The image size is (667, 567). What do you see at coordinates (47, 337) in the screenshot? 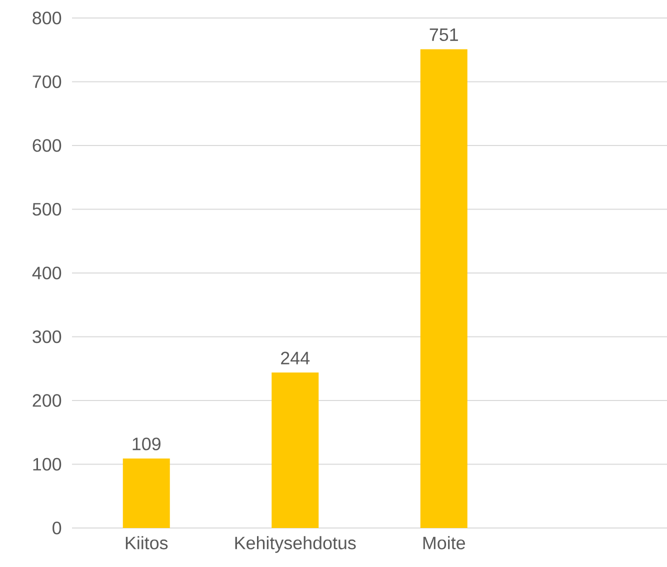
I see `y-tick-label: 300` at bounding box center [47, 337].